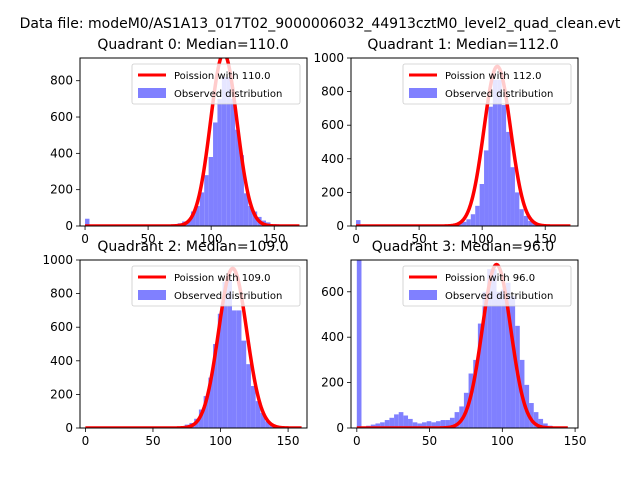  What do you see at coordinates (192, 247) in the screenshot?
I see `subplot-title: Quadrant 2: Median=109.0` at bounding box center [192, 247].